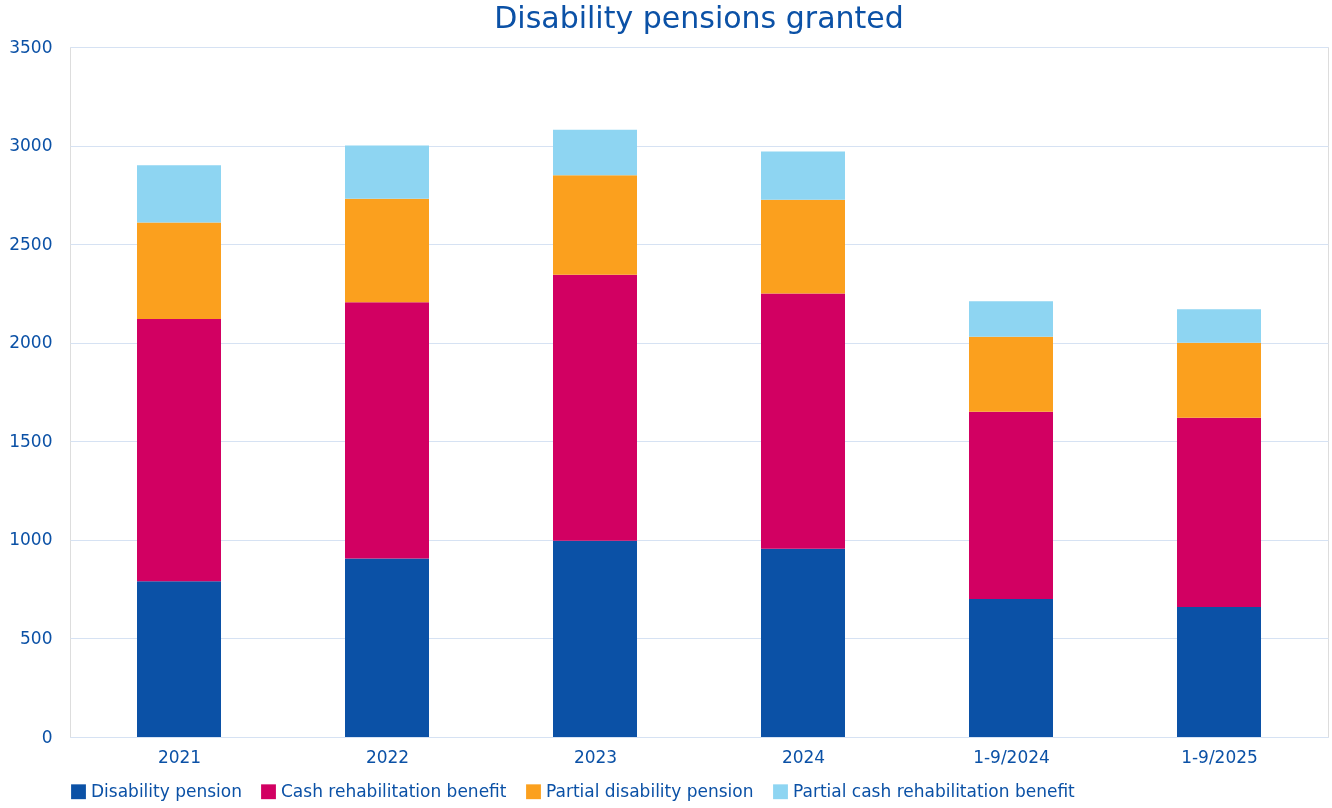 This screenshot has width=1332, height=808. What do you see at coordinates (31, 145) in the screenshot?
I see `y-tick-label: 3000` at bounding box center [31, 145].